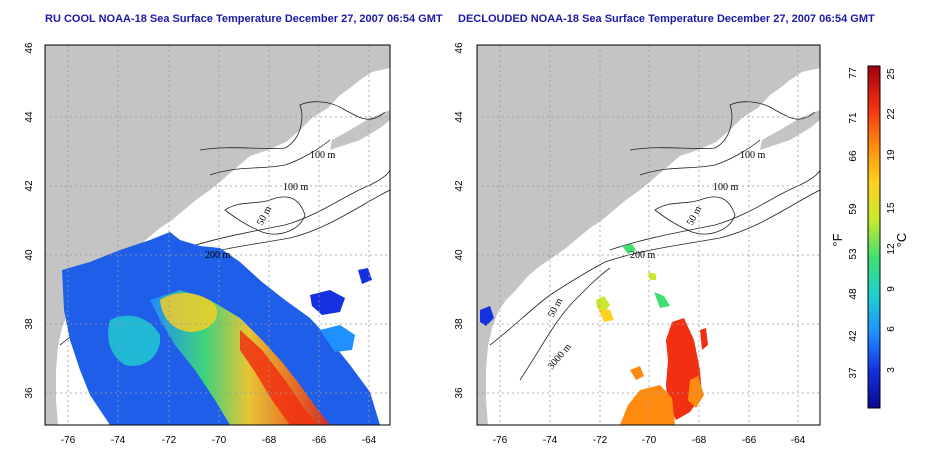 This screenshot has height=475, width=950. I want to click on fahrenheit-tick: 66, so click(853, 156).